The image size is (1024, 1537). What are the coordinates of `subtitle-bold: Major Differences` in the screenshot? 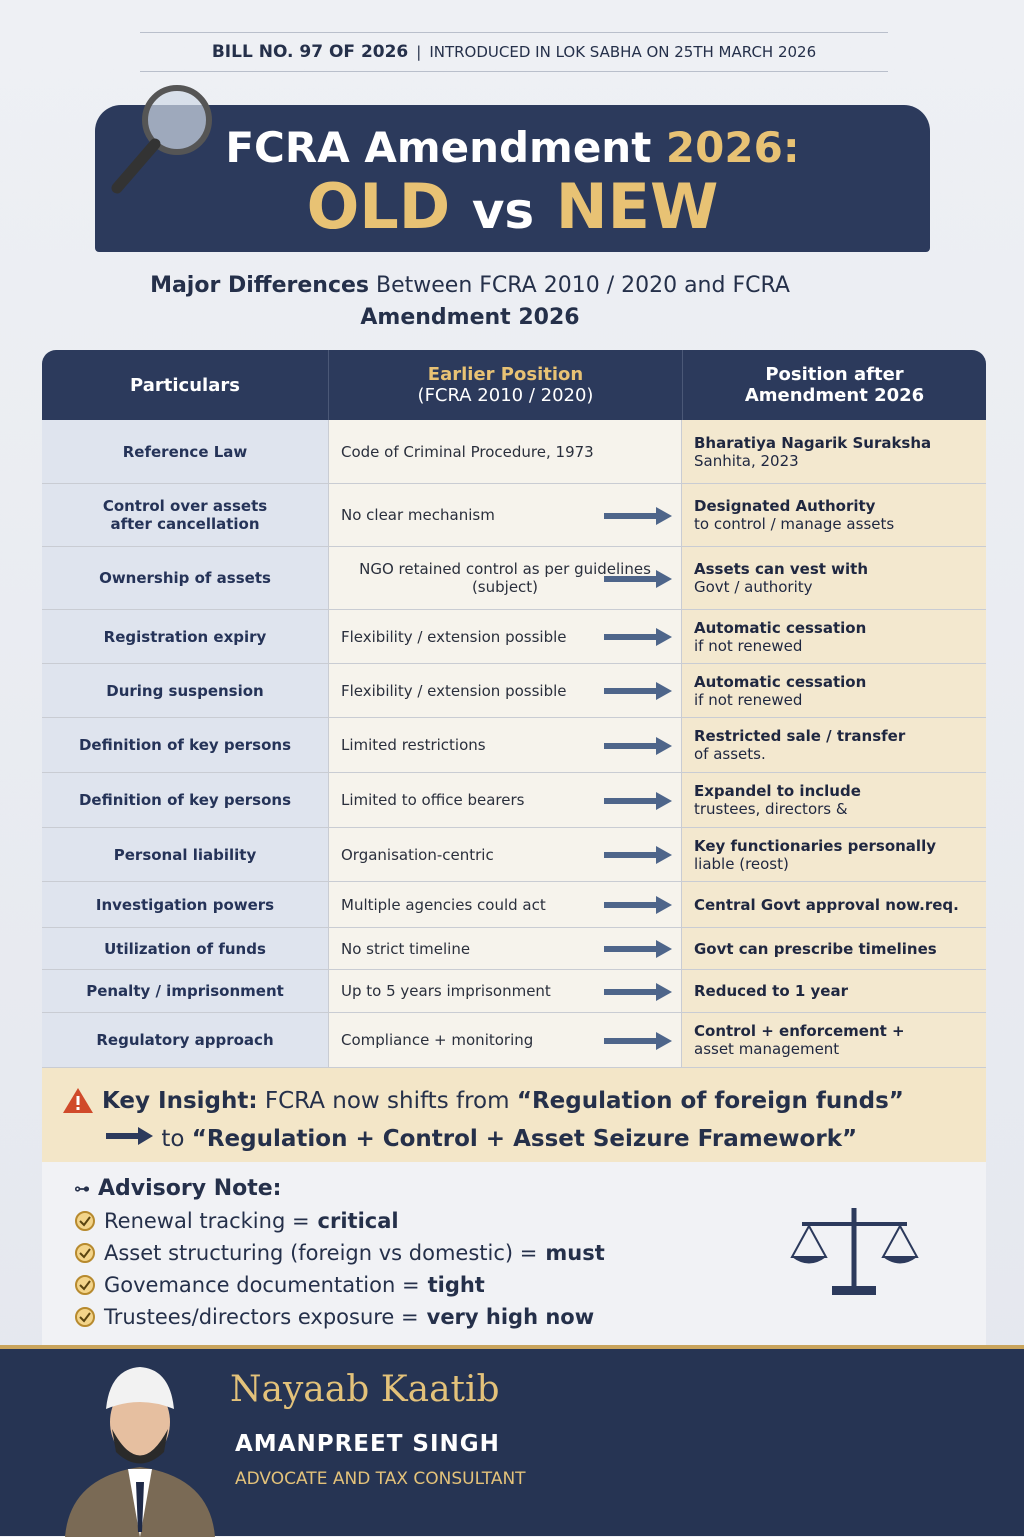 It's located at (259, 285).